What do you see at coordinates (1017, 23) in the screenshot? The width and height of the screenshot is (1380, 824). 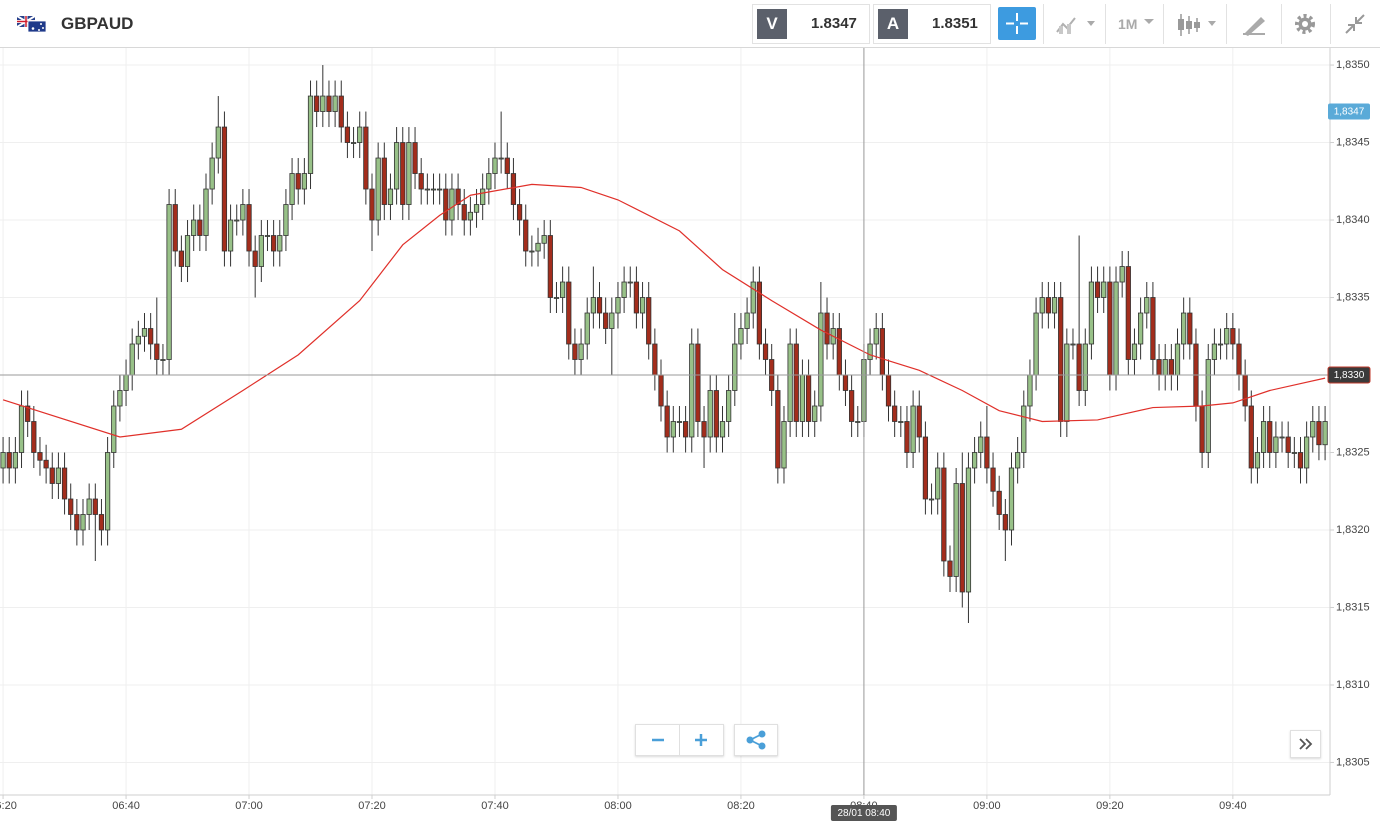 I see `crosshair-button` at bounding box center [1017, 23].